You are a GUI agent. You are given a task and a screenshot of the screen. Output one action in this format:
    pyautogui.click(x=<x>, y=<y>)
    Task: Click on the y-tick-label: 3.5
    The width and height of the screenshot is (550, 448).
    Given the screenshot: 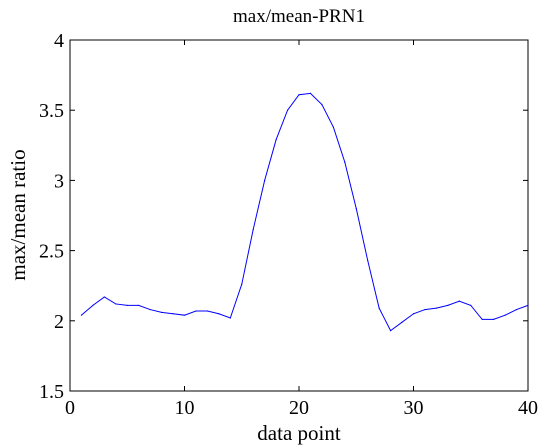 What is the action you would take?
    pyautogui.click(x=51, y=111)
    